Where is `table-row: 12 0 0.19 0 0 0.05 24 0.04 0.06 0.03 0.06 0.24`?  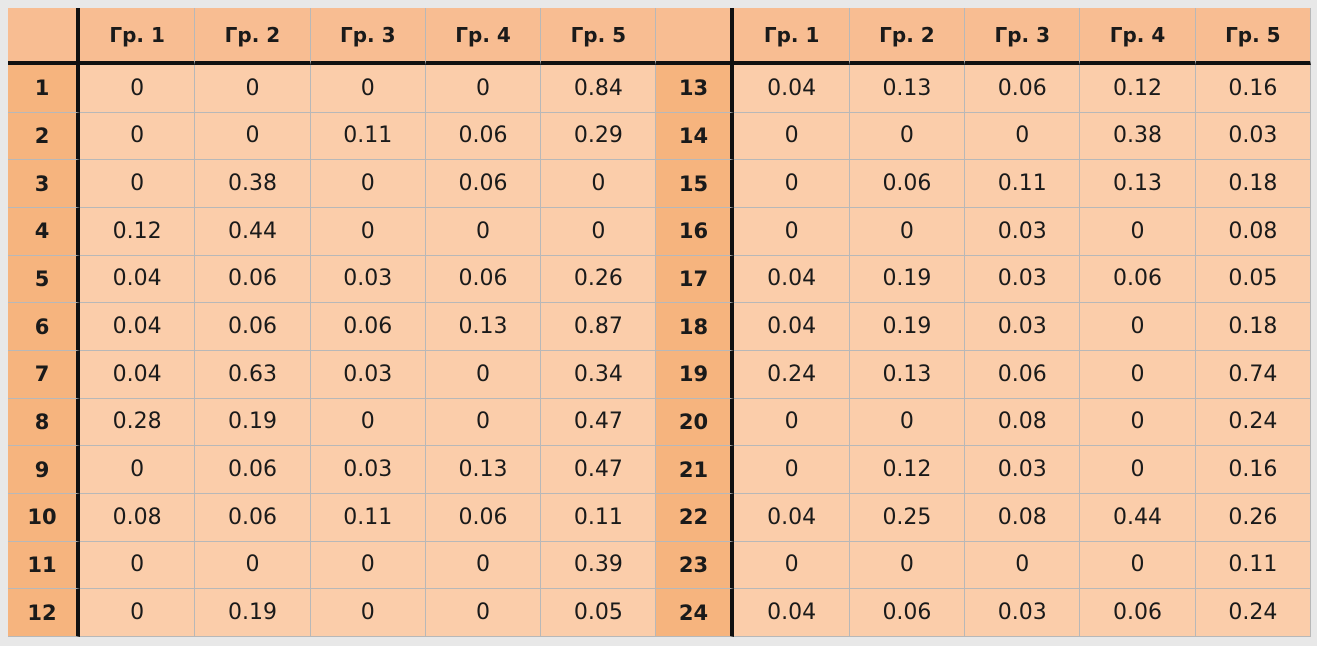 table-row: 12 0 0.19 0 0 0.05 24 0.04 0.06 0.03 0.06 0.24 is located at coordinates (659, 613).